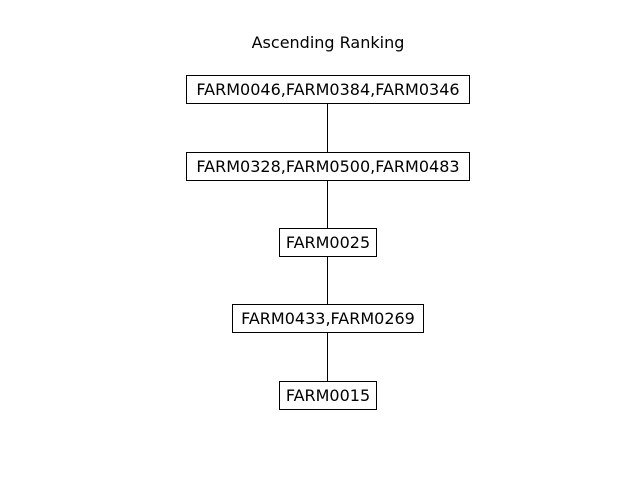  What do you see at coordinates (328, 318) in the screenshot?
I see `rank-node-4: FARM0433,FARM0269` at bounding box center [328, 318].